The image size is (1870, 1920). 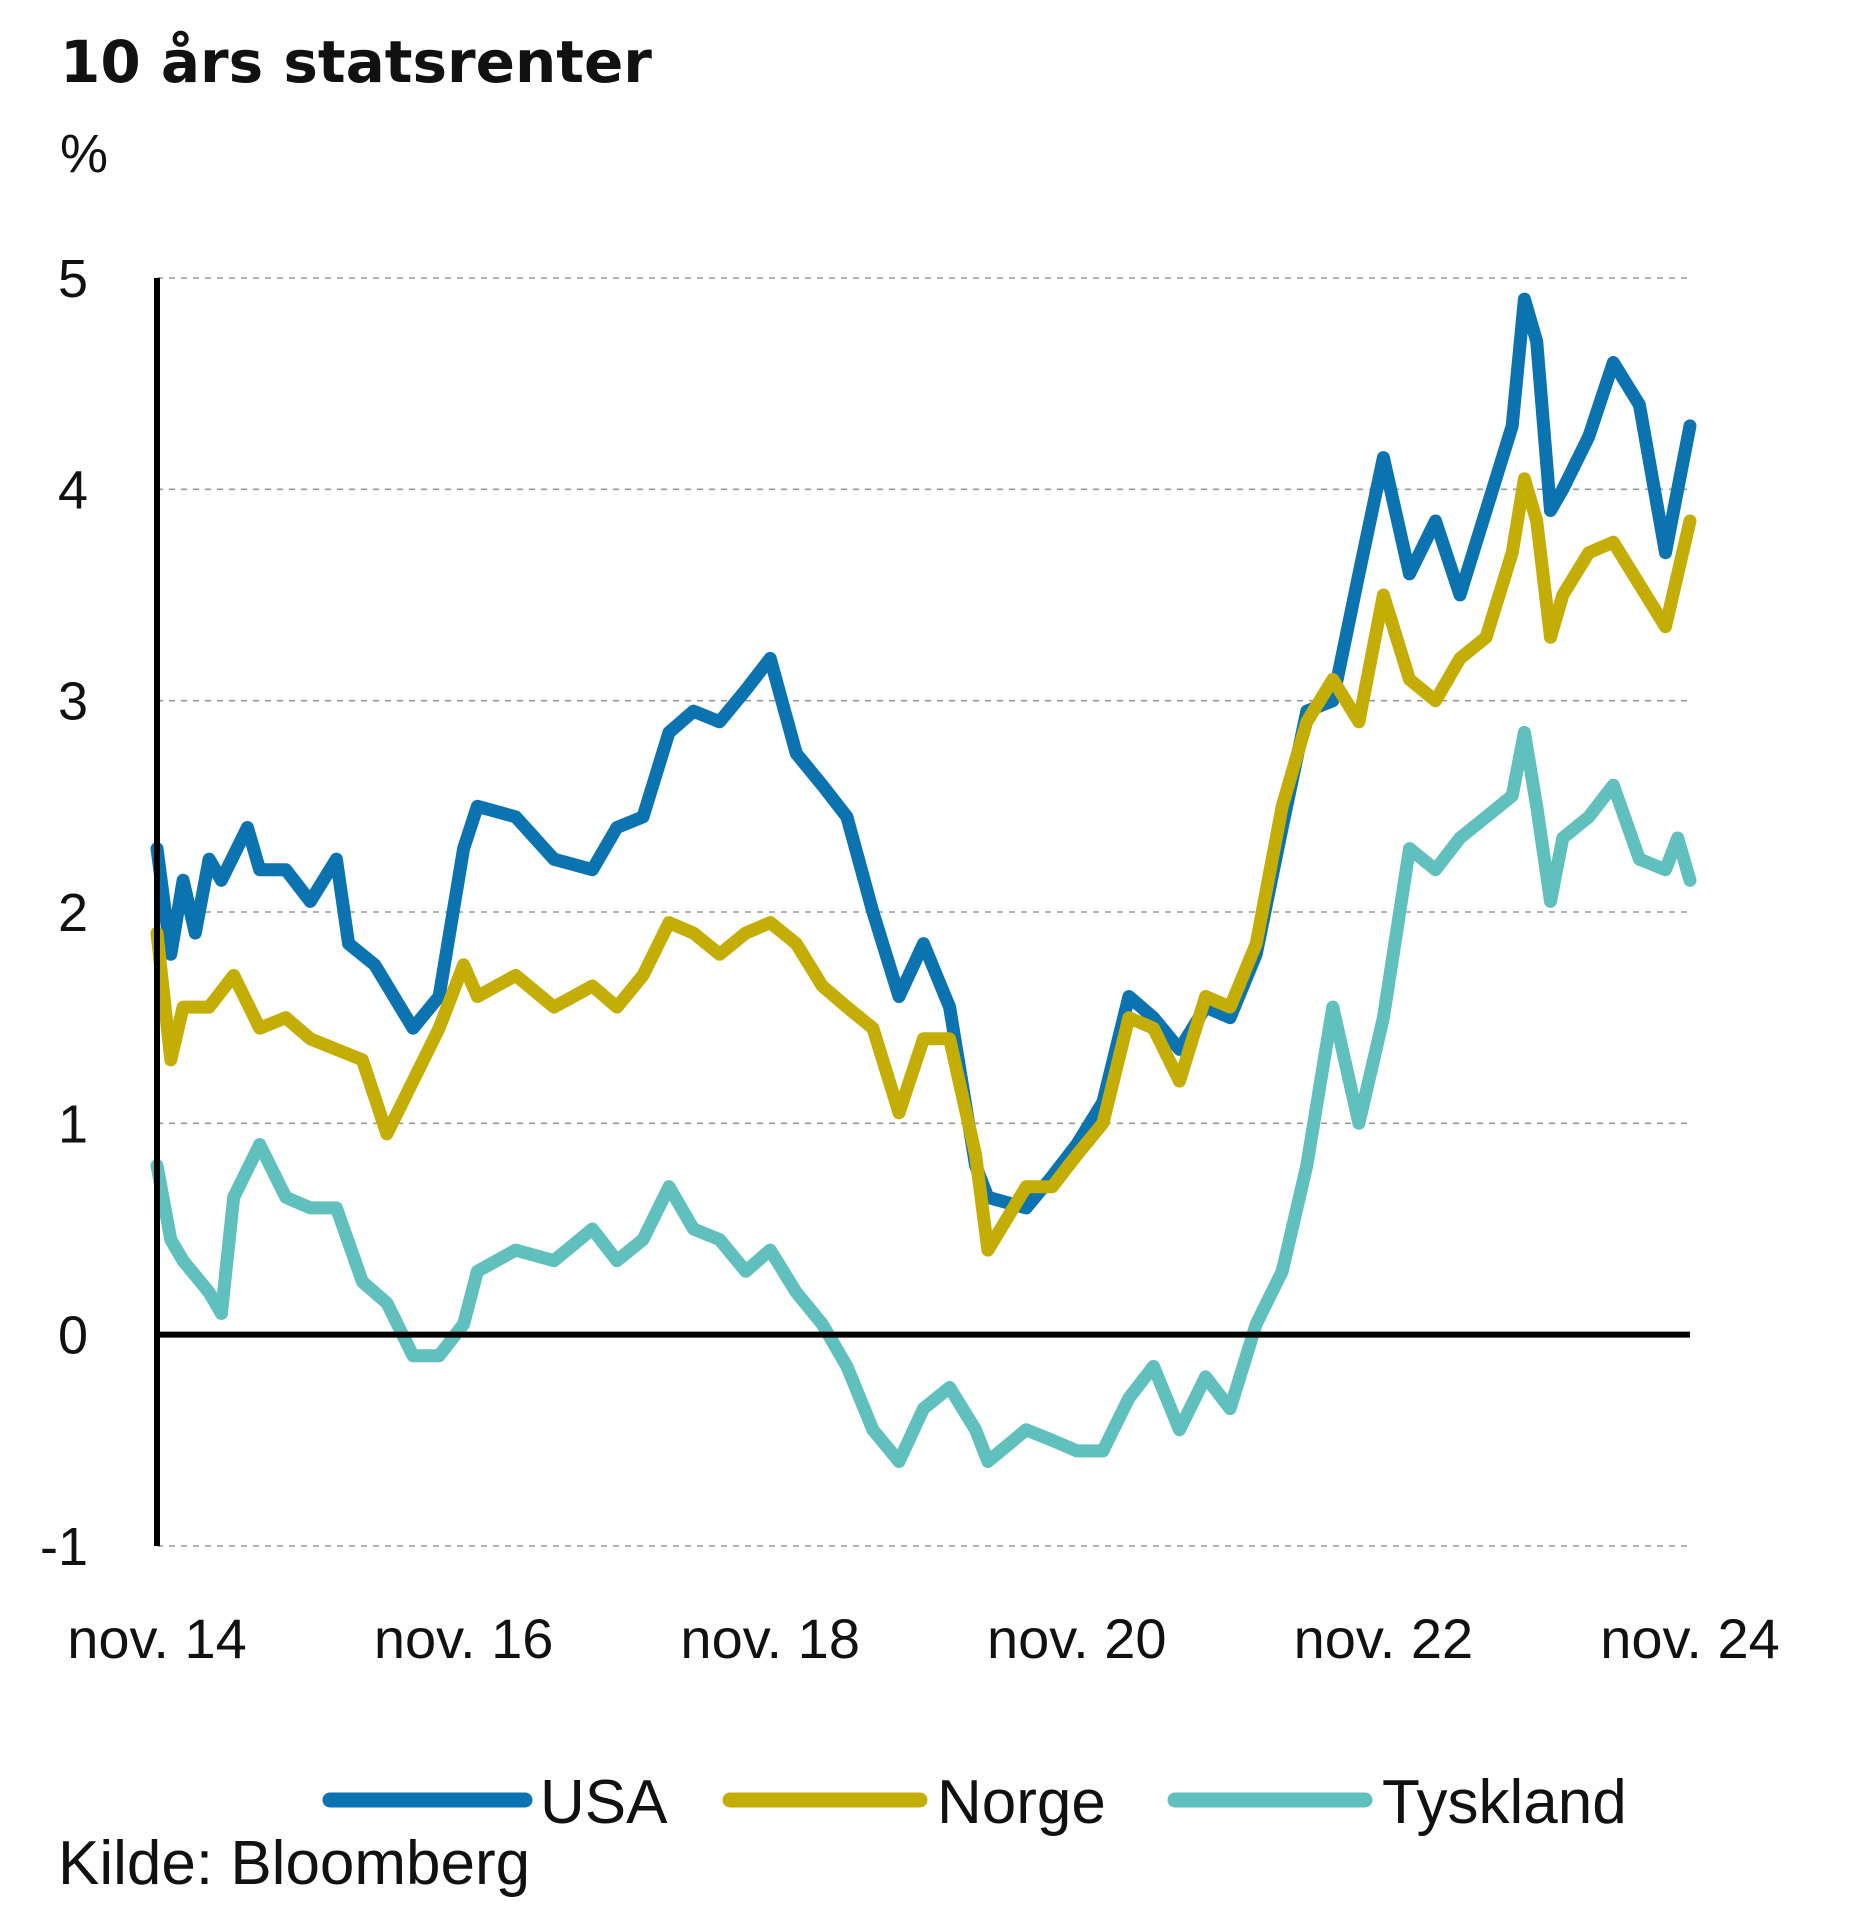 What do you see at coordinates (73, 702) in the screenshot?
I see `y-tick-label: 3` at bounding box center [73, 702].